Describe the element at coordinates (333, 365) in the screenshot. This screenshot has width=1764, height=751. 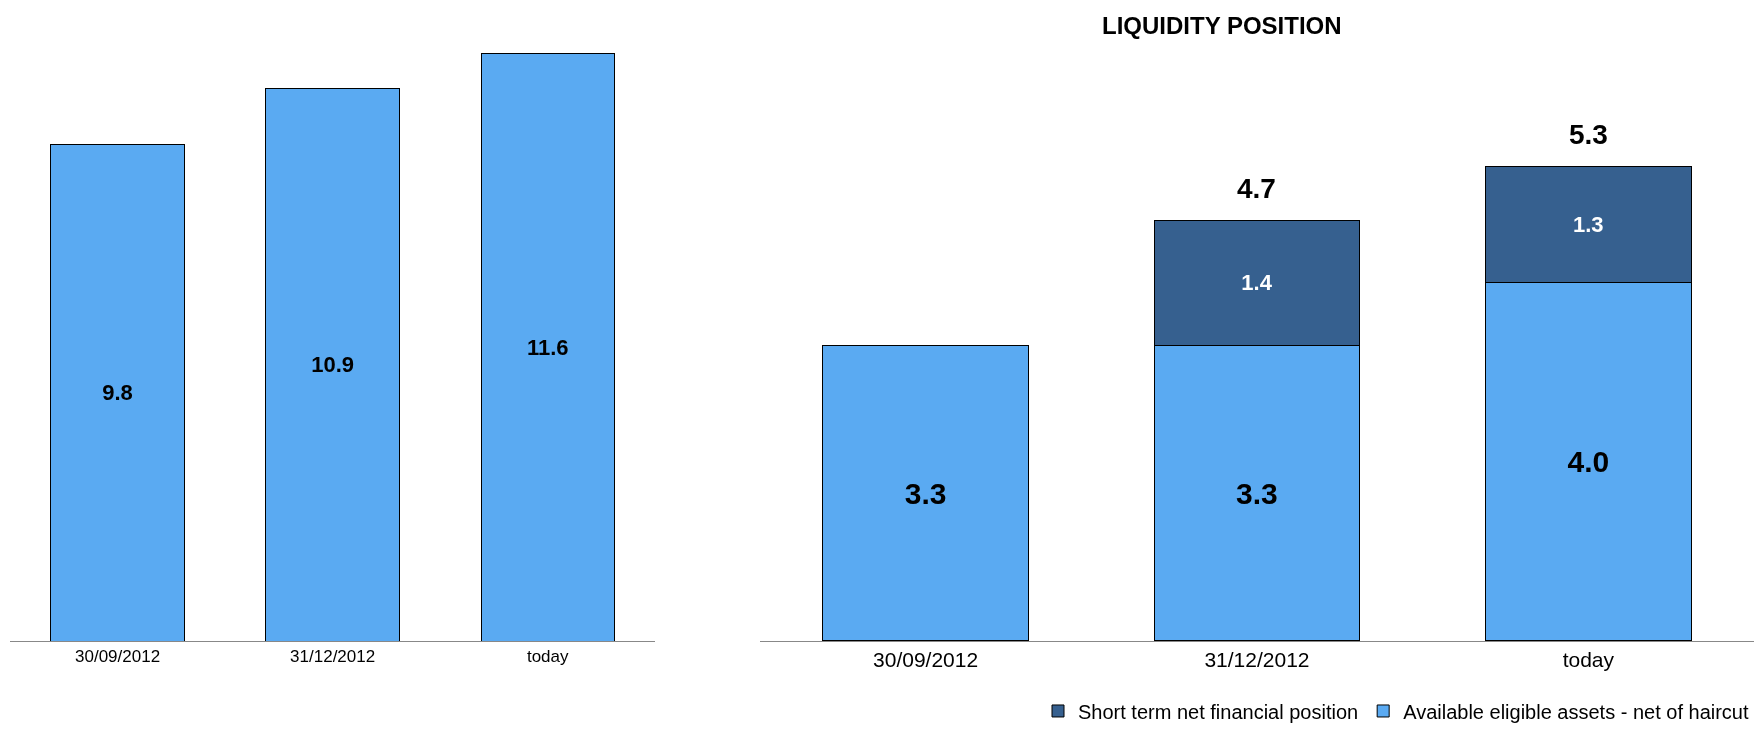
I see `data-label: 10.9` at that location.